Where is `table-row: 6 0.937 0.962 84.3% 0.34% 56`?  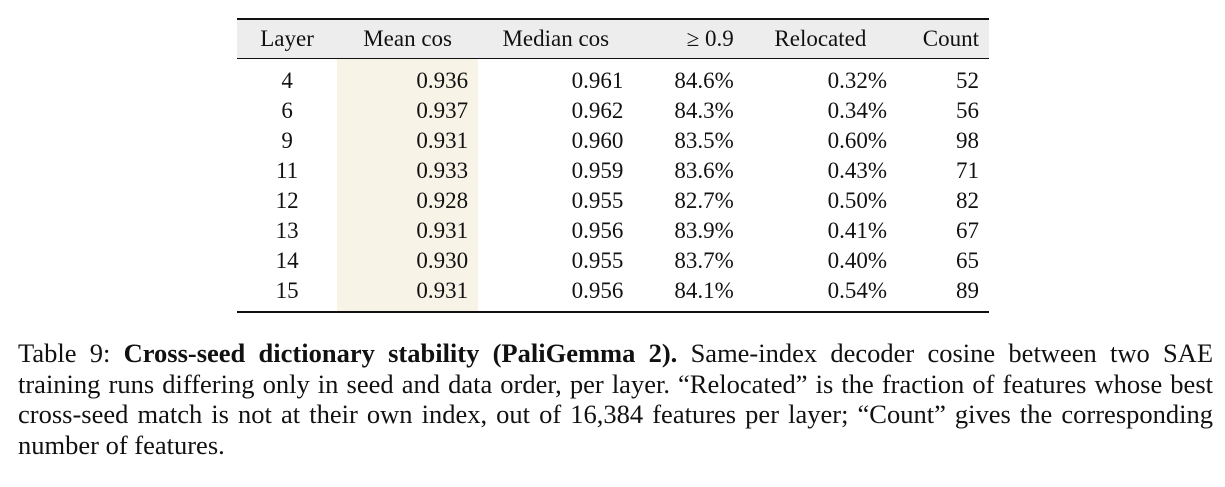 table-row: 6 0.937 0.962 84.3% 0.34% 56 is located at coordinates (613, 111).